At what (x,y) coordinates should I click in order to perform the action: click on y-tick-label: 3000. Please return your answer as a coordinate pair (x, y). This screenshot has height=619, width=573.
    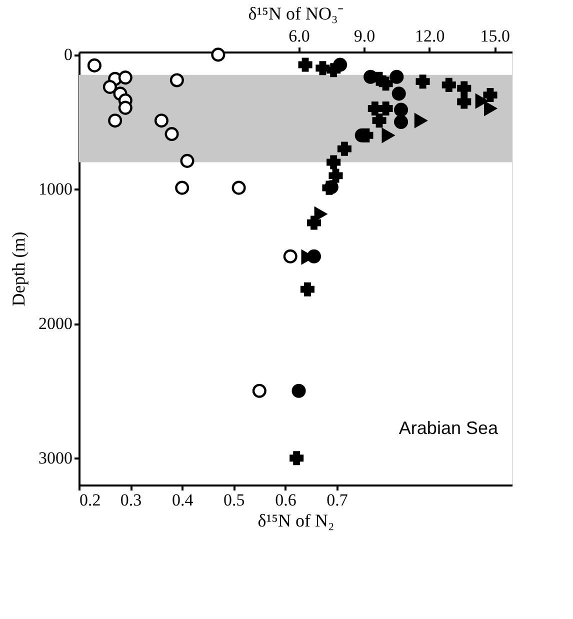
    Looking at the image, I should click on (55, 458).